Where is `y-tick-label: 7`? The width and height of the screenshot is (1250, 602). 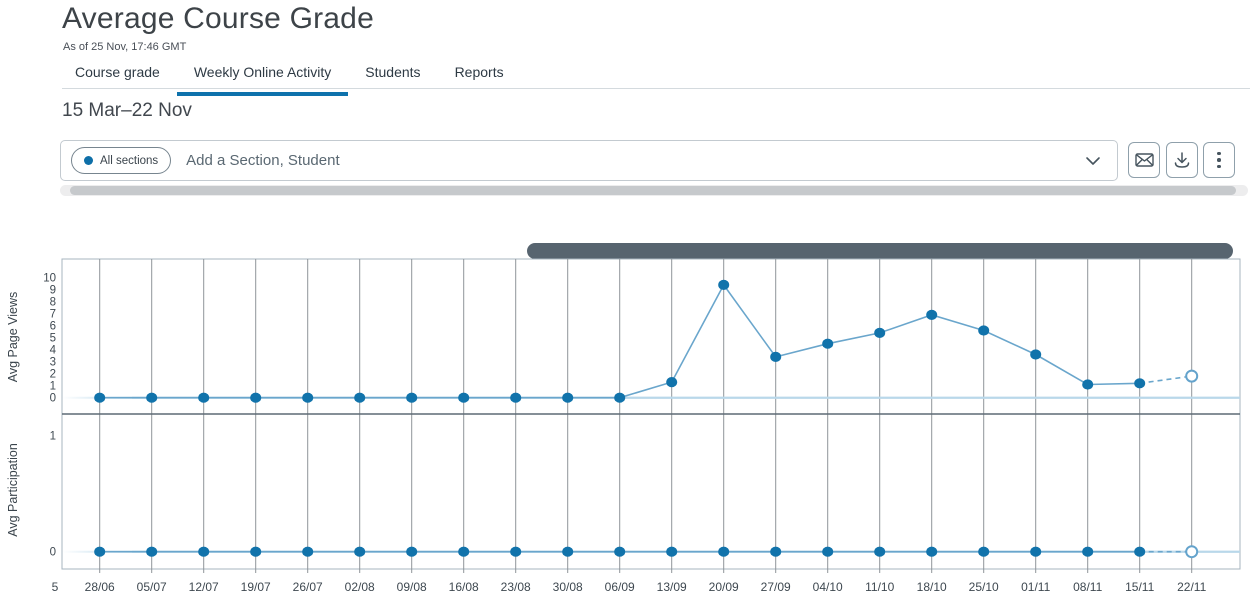 y-tick-label: 7 is located at coordinates (53, 315).